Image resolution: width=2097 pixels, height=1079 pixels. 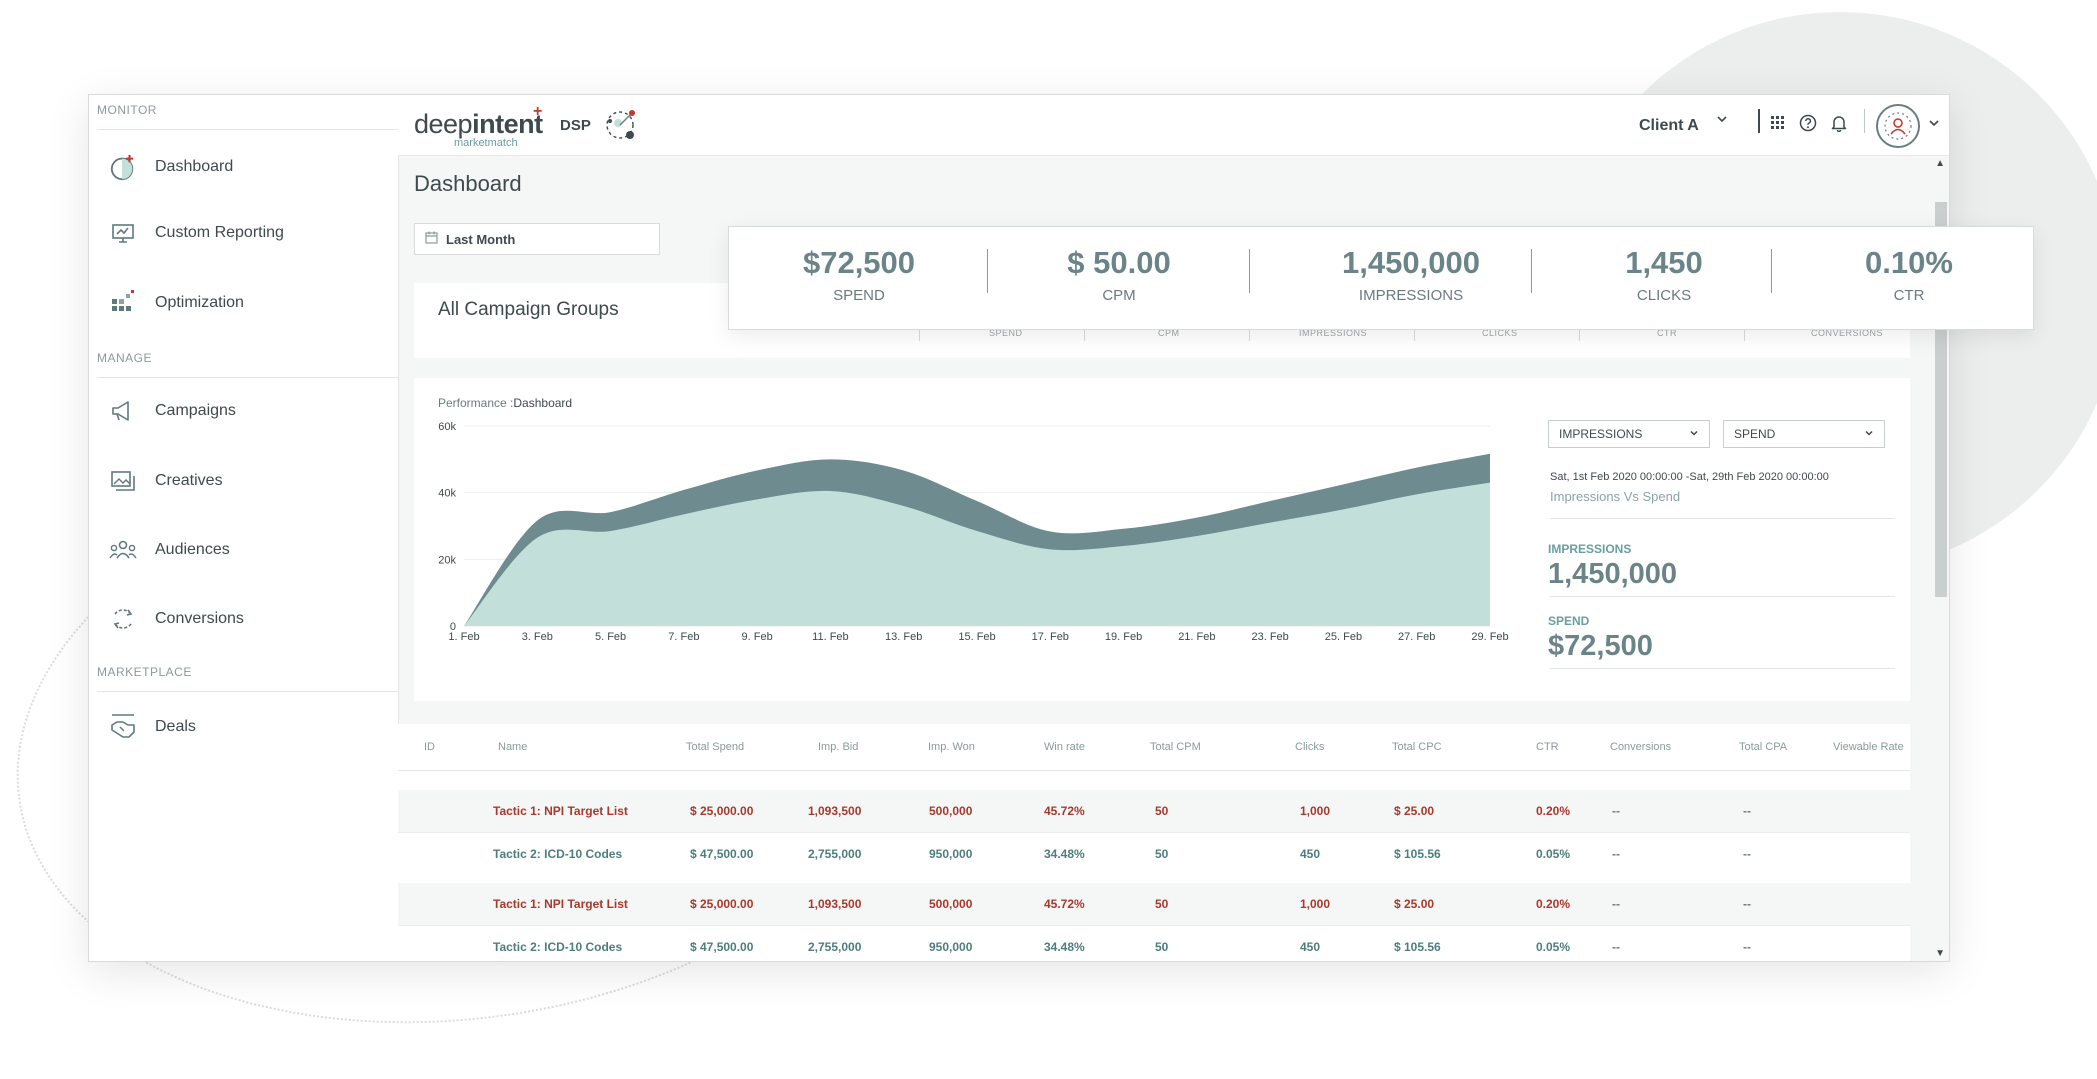 I want to click on logo-subtitle: marketmatch, so click(x=486, y=143).